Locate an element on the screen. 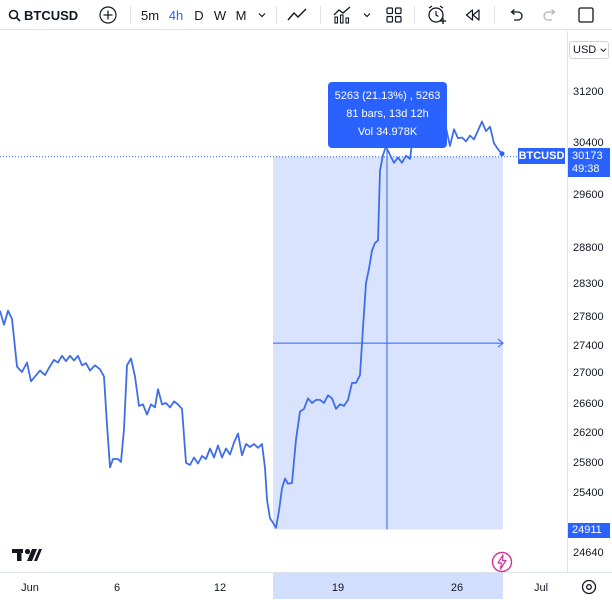 This screenshot has width=612, height=600. grid-layout-icon is located at coordinates (394, 15).